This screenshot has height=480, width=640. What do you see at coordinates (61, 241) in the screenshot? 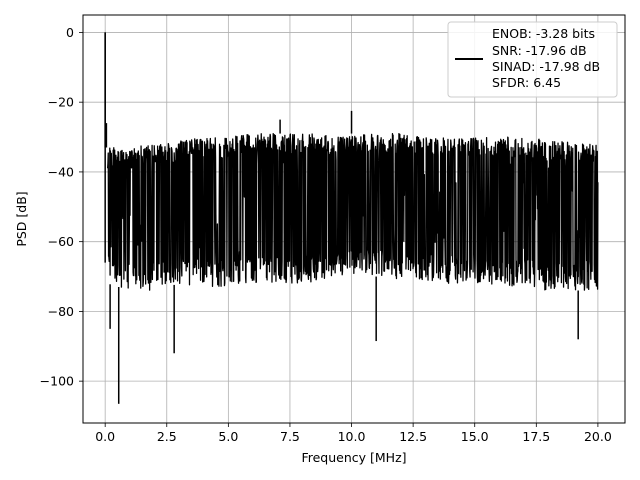
I see `y-tick-label: −60` at bounding box center [61, 241].